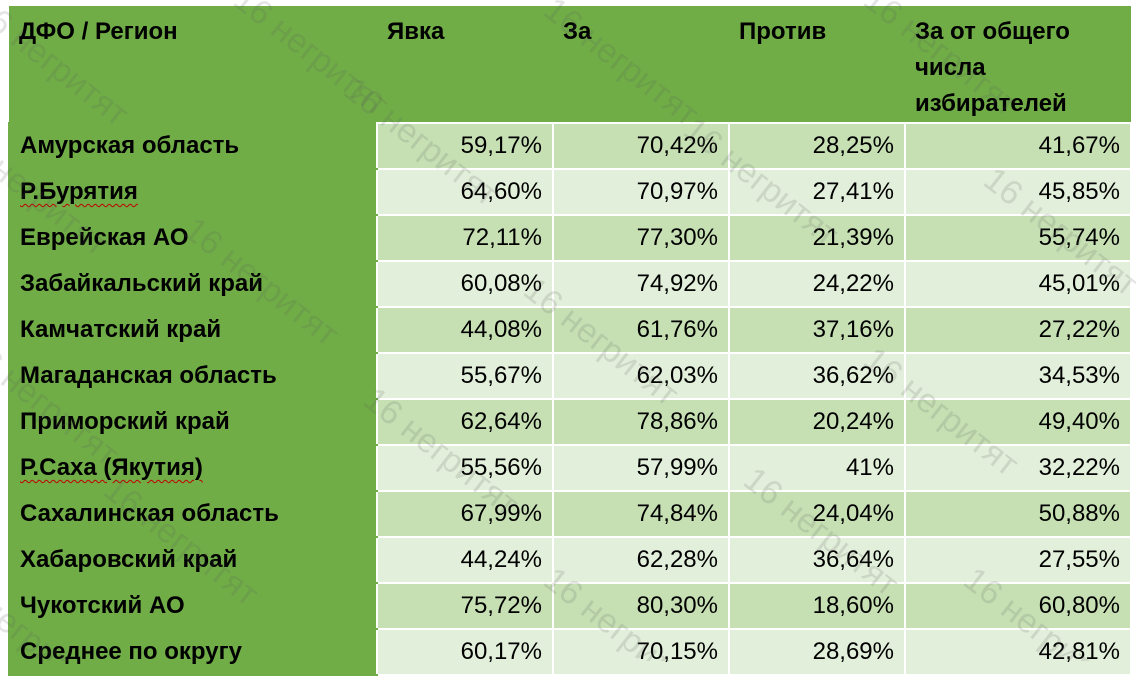  What do you see at coordinates (817, 560) in the screenshot?
I see `against-cell: 36,64%` at bounding box center [817, 560].